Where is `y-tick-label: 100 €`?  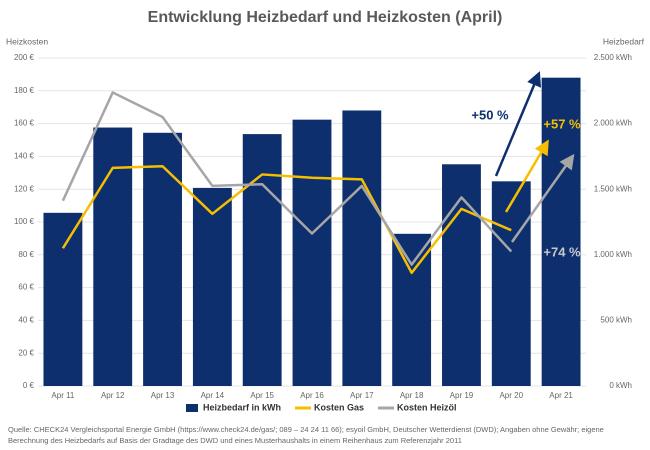
y-tick-label: 100 € is located at coordinates (24, 221).